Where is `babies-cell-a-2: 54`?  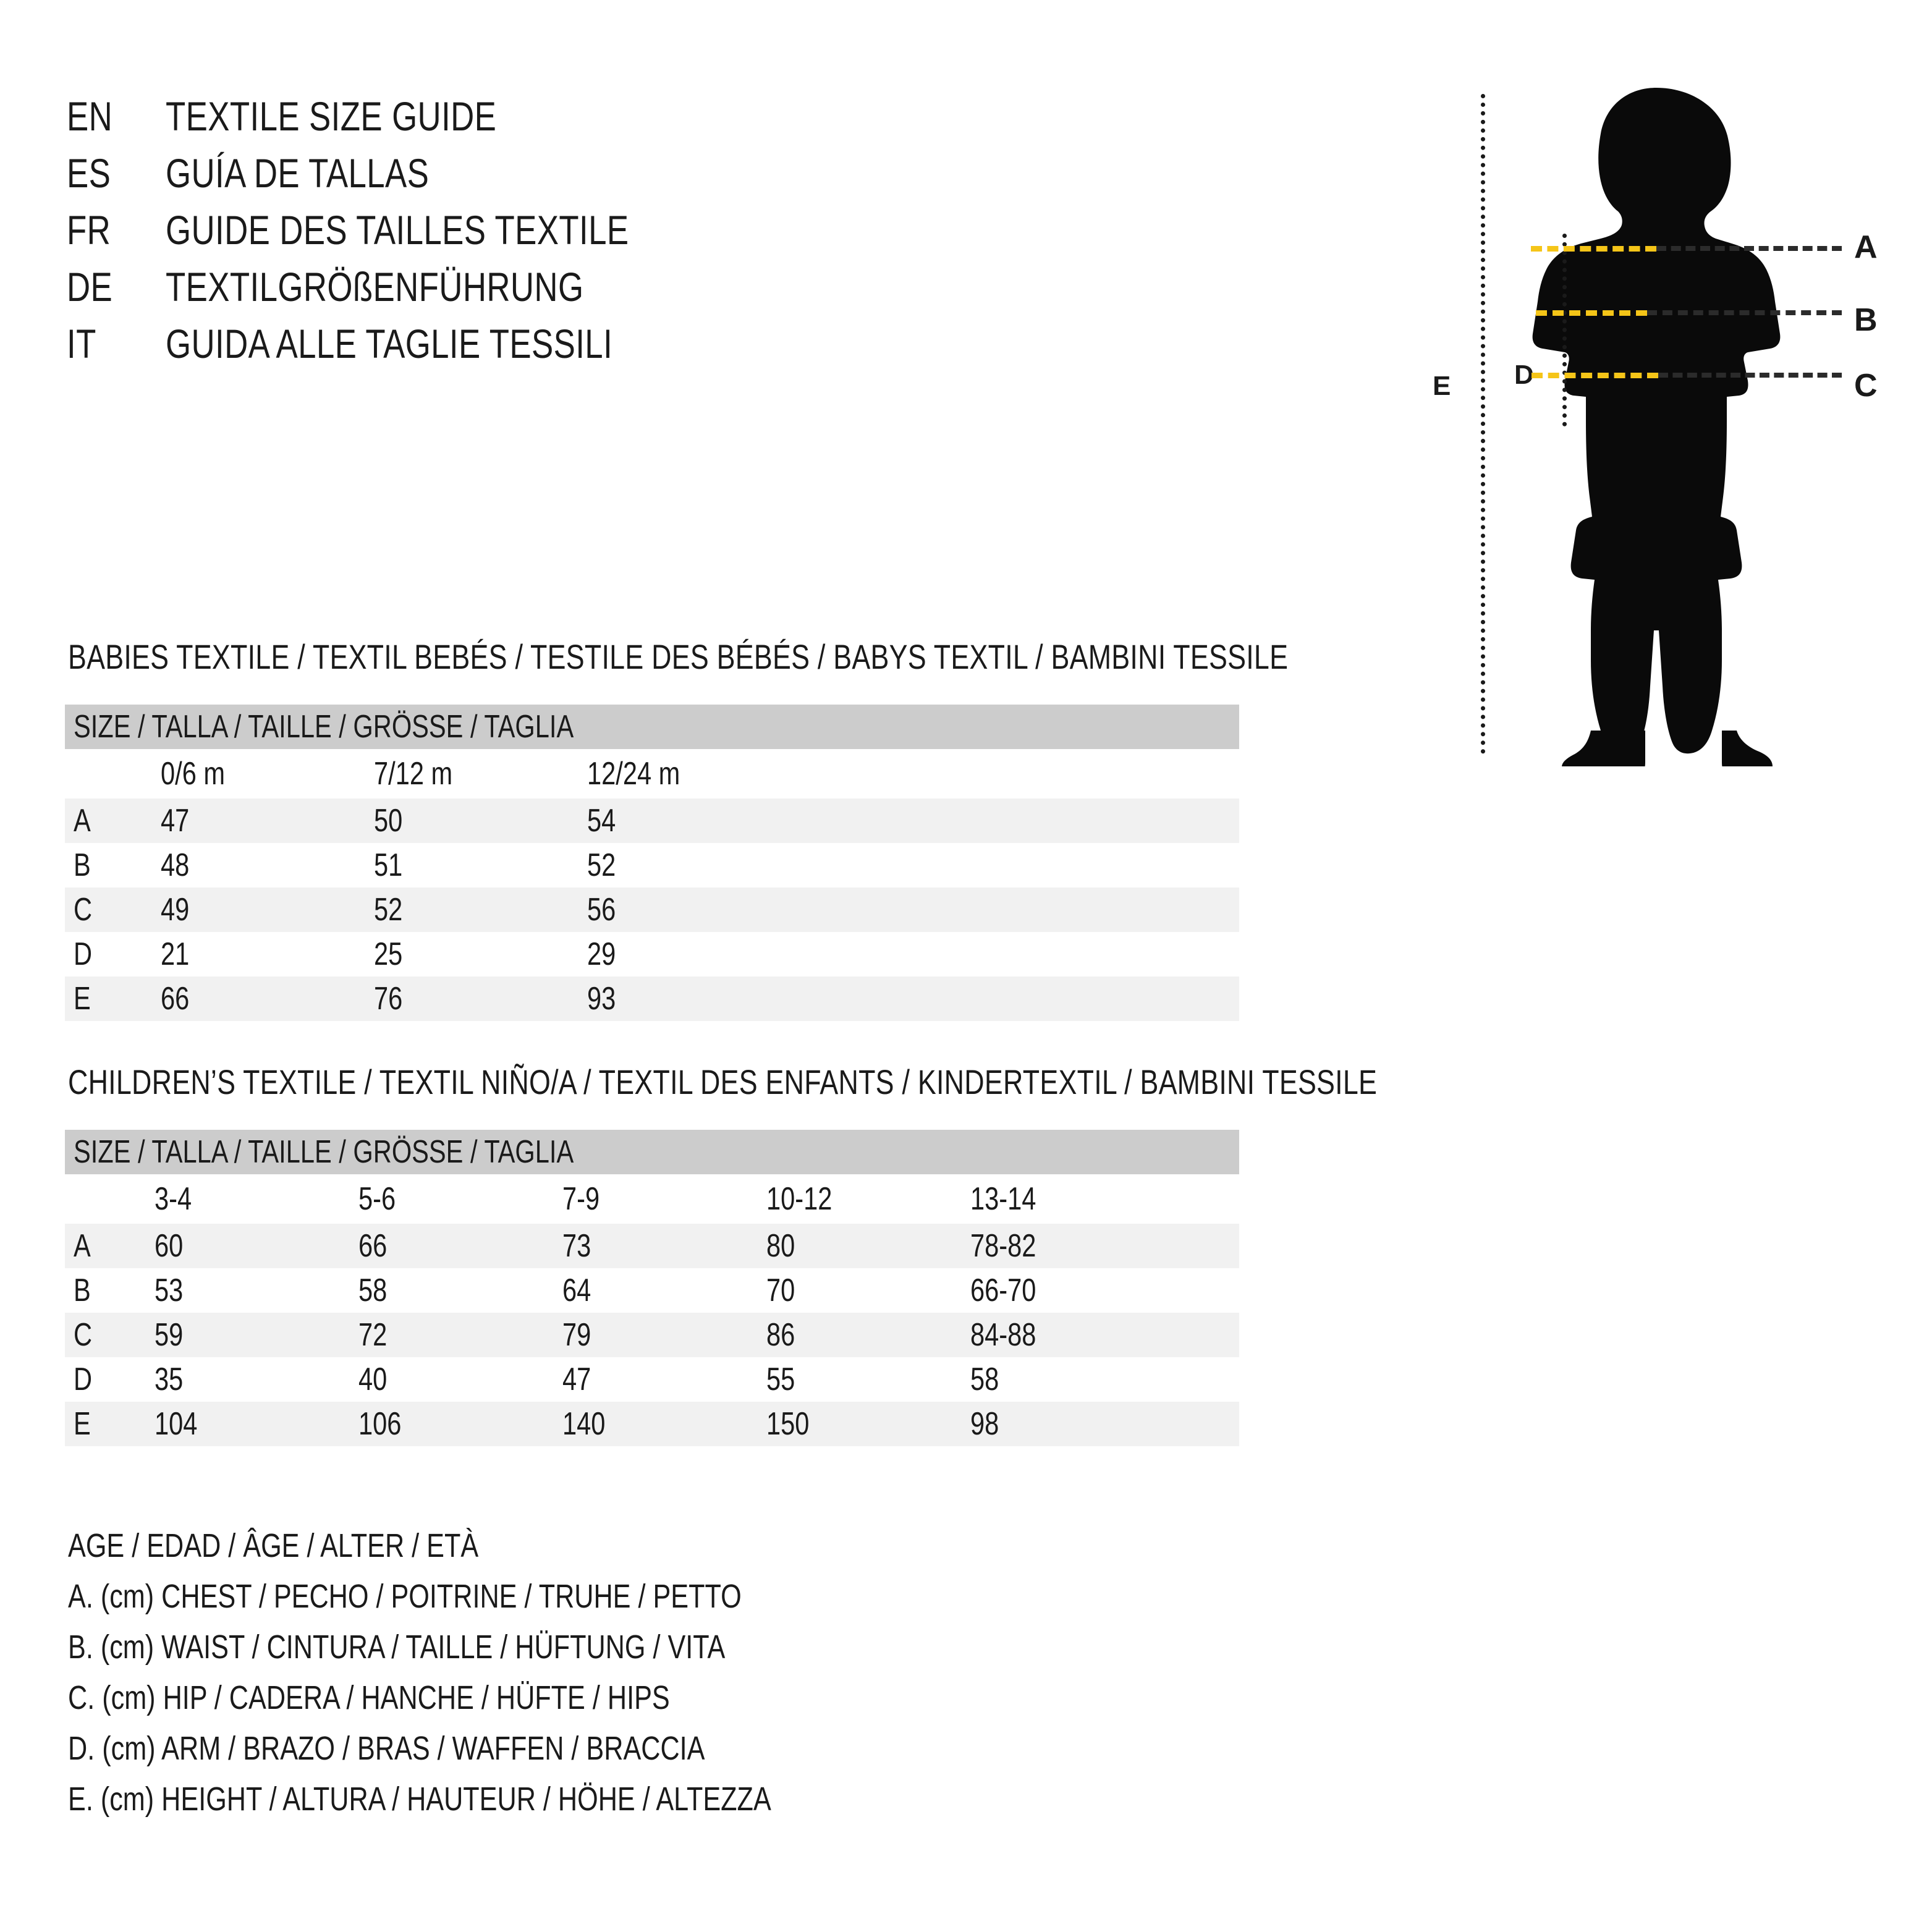 babies-cell-a-2: 54 is located at coordinates (601, 821).